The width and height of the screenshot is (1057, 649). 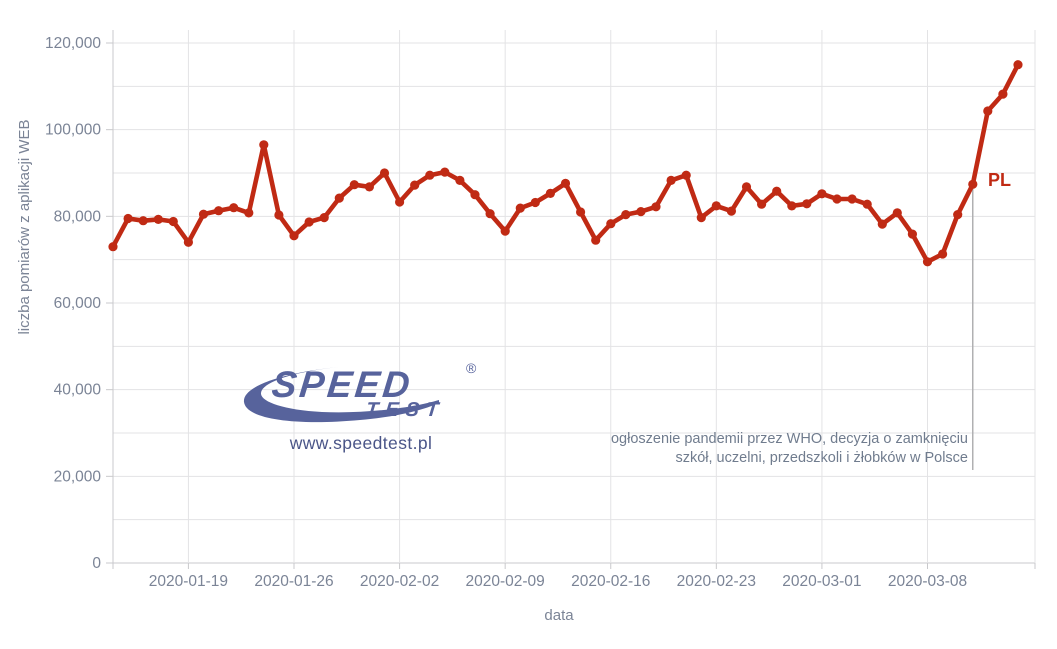 What do you see at coordinates (471, 368) in the screenshot?
I see `registered-trademark-icon: ®` at bounding box center [471, 368].